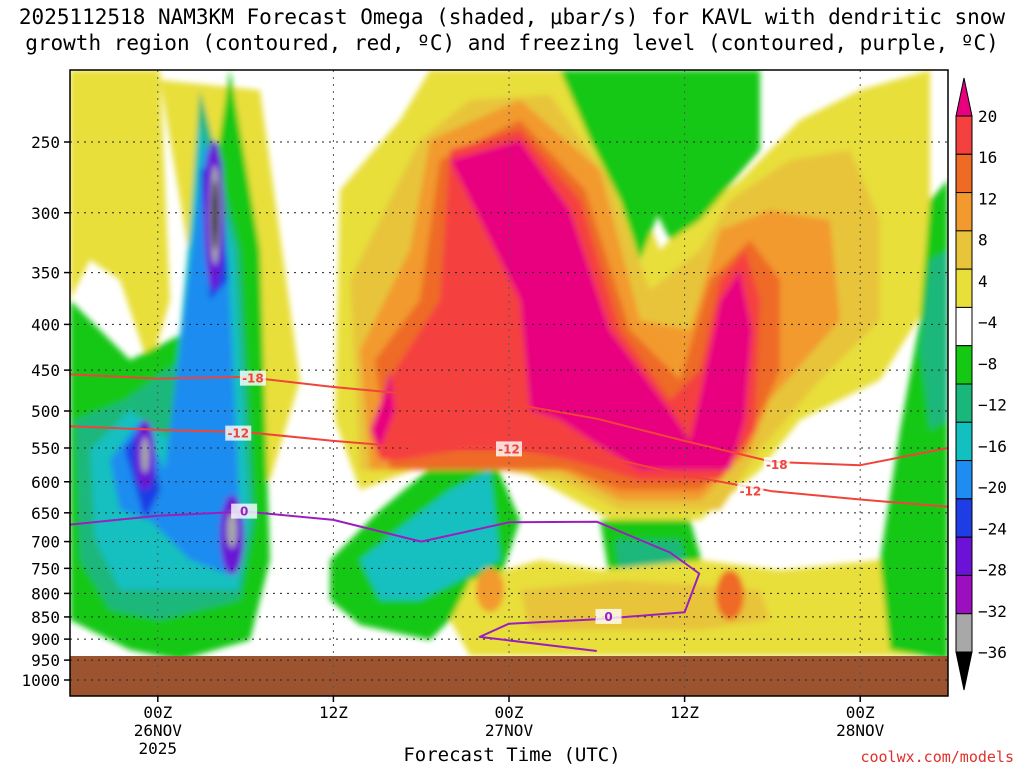  I want to click on colorbar-label: −36, so click(992, 652).